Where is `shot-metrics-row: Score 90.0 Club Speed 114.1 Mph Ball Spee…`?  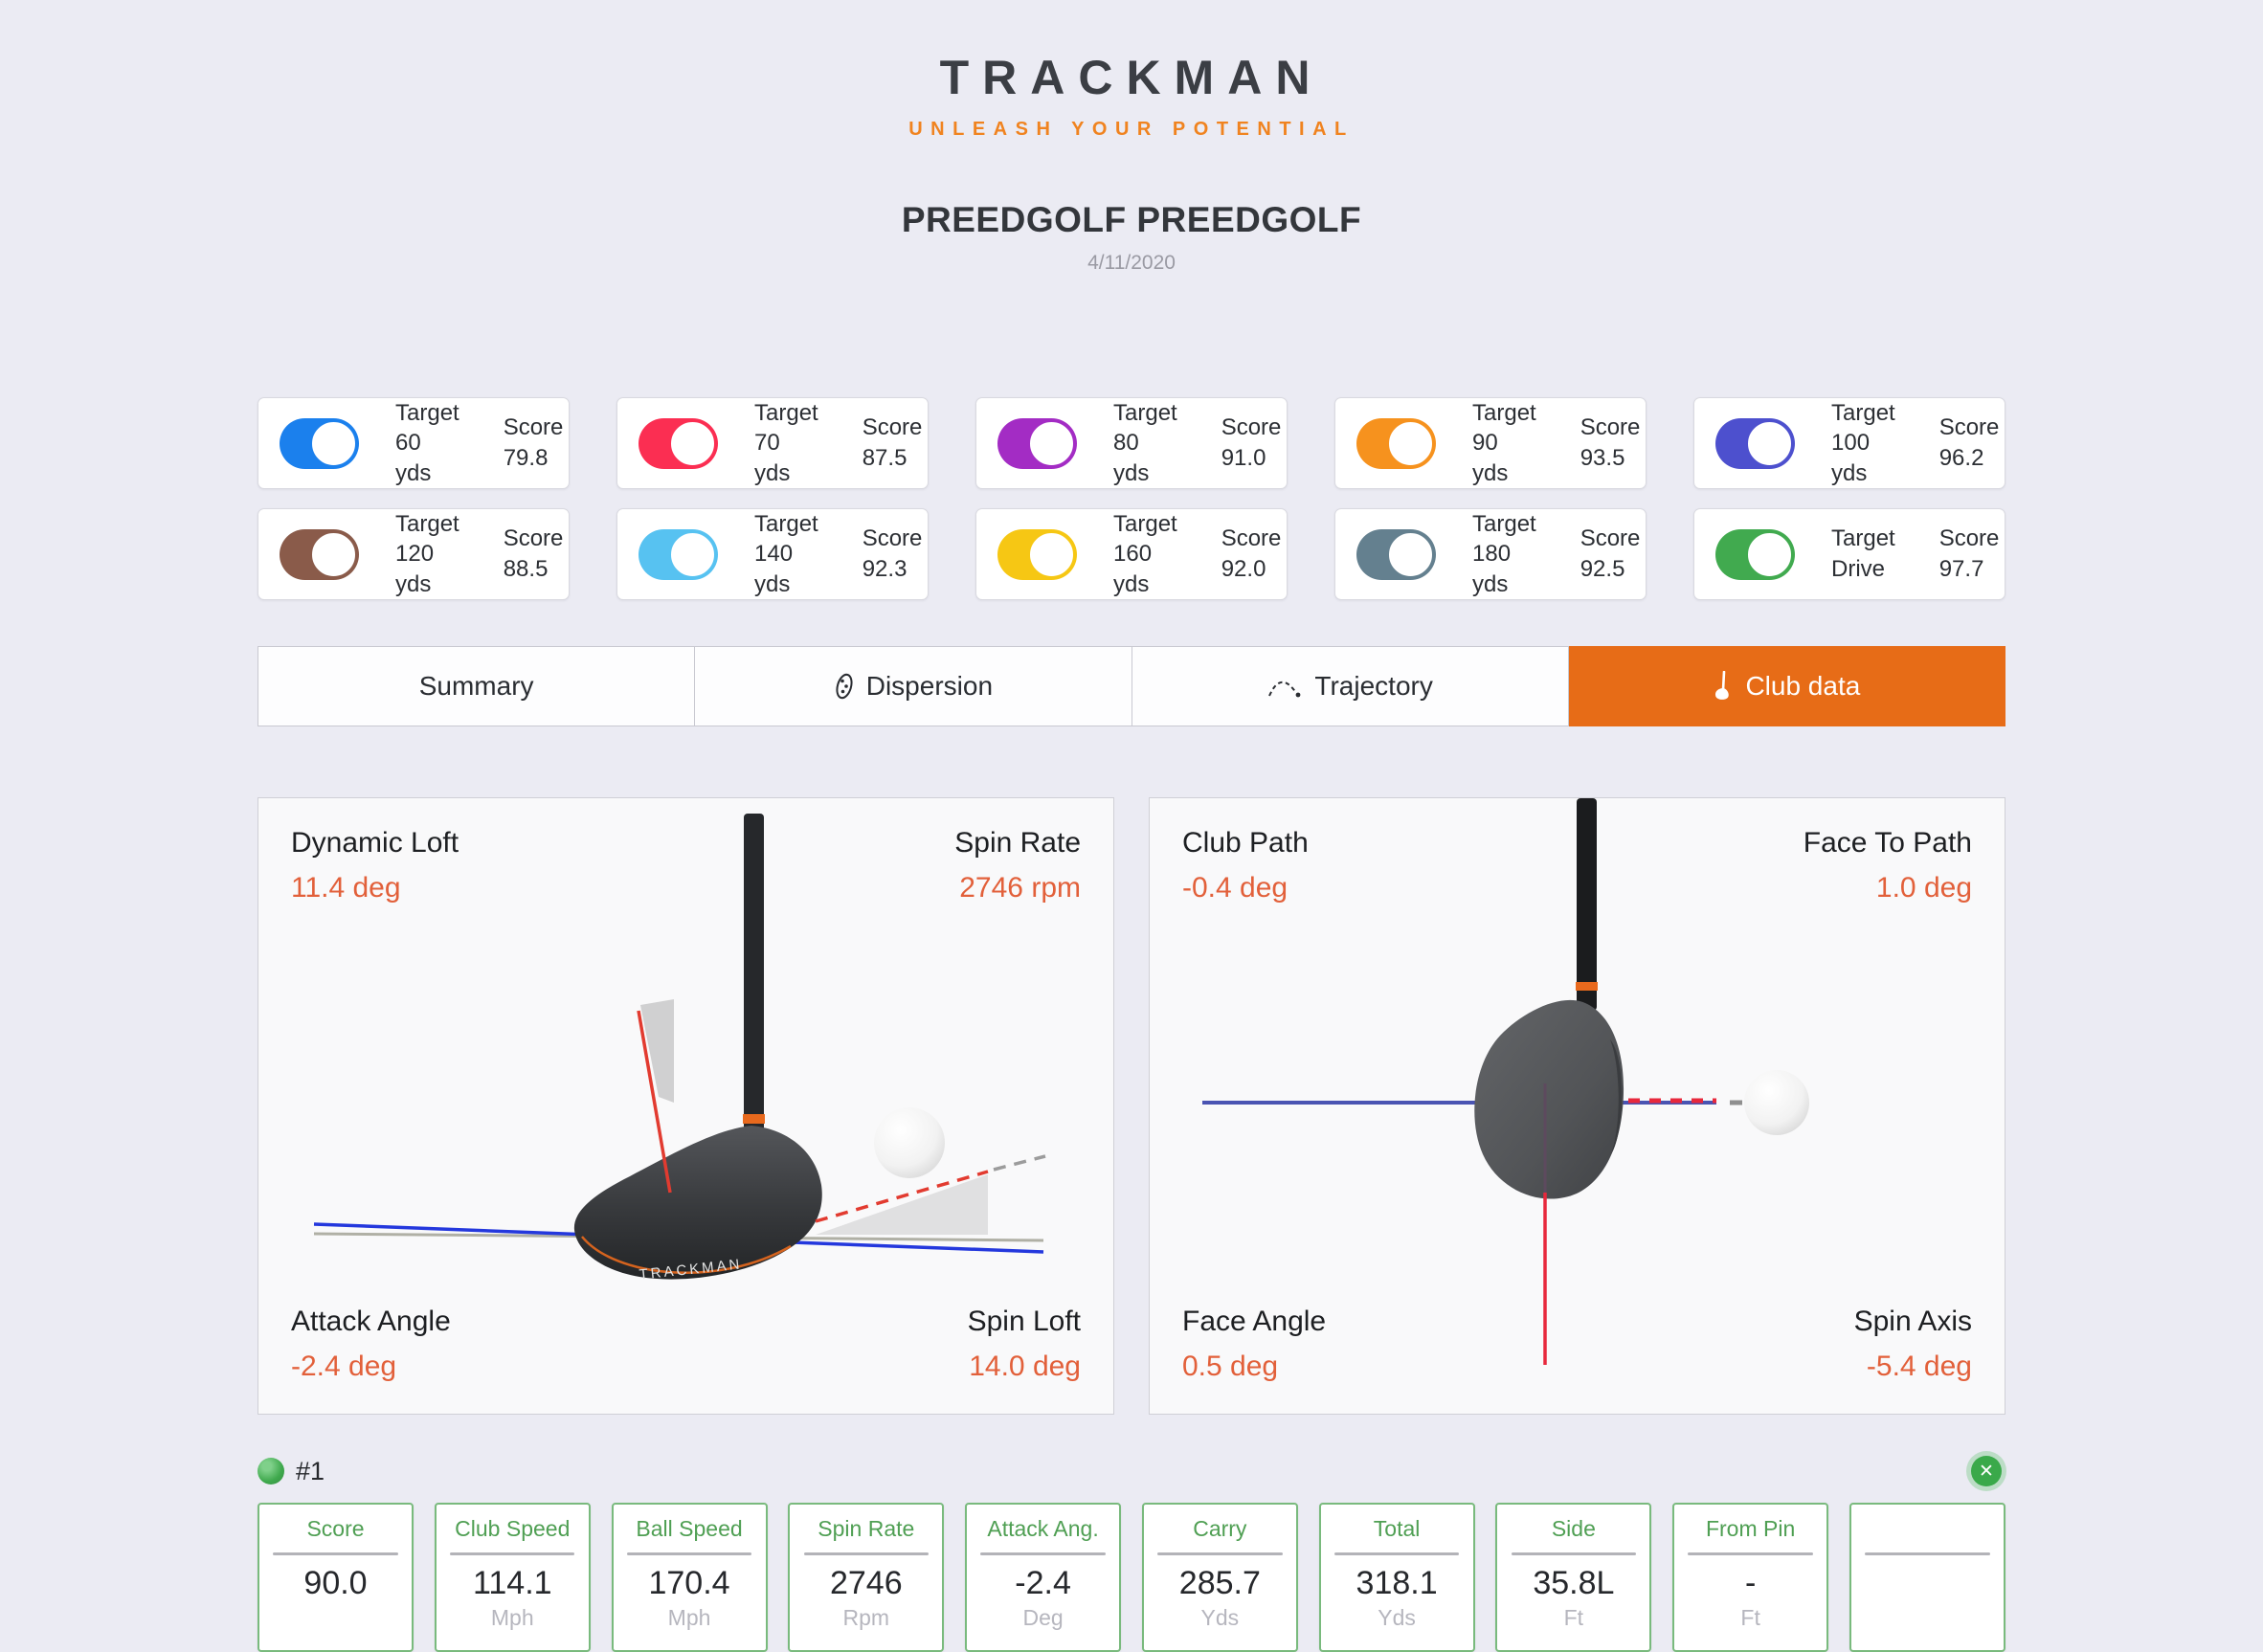
shot-metrics-row: Score 90.0 Club Speed 114.1 Mph Ball Spee… is located at coordinates (1131, 1577).